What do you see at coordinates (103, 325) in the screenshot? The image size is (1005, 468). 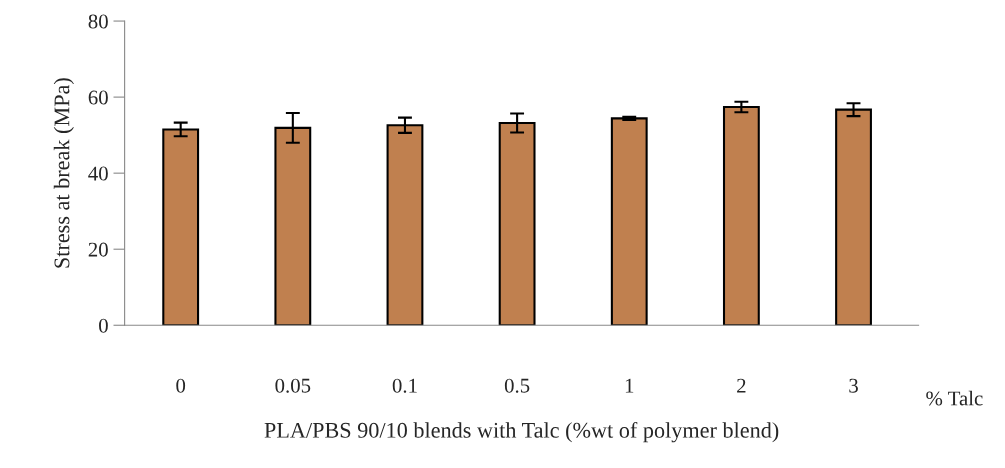 I see `y-tick-label: 0` at bounding box center [103, 325].